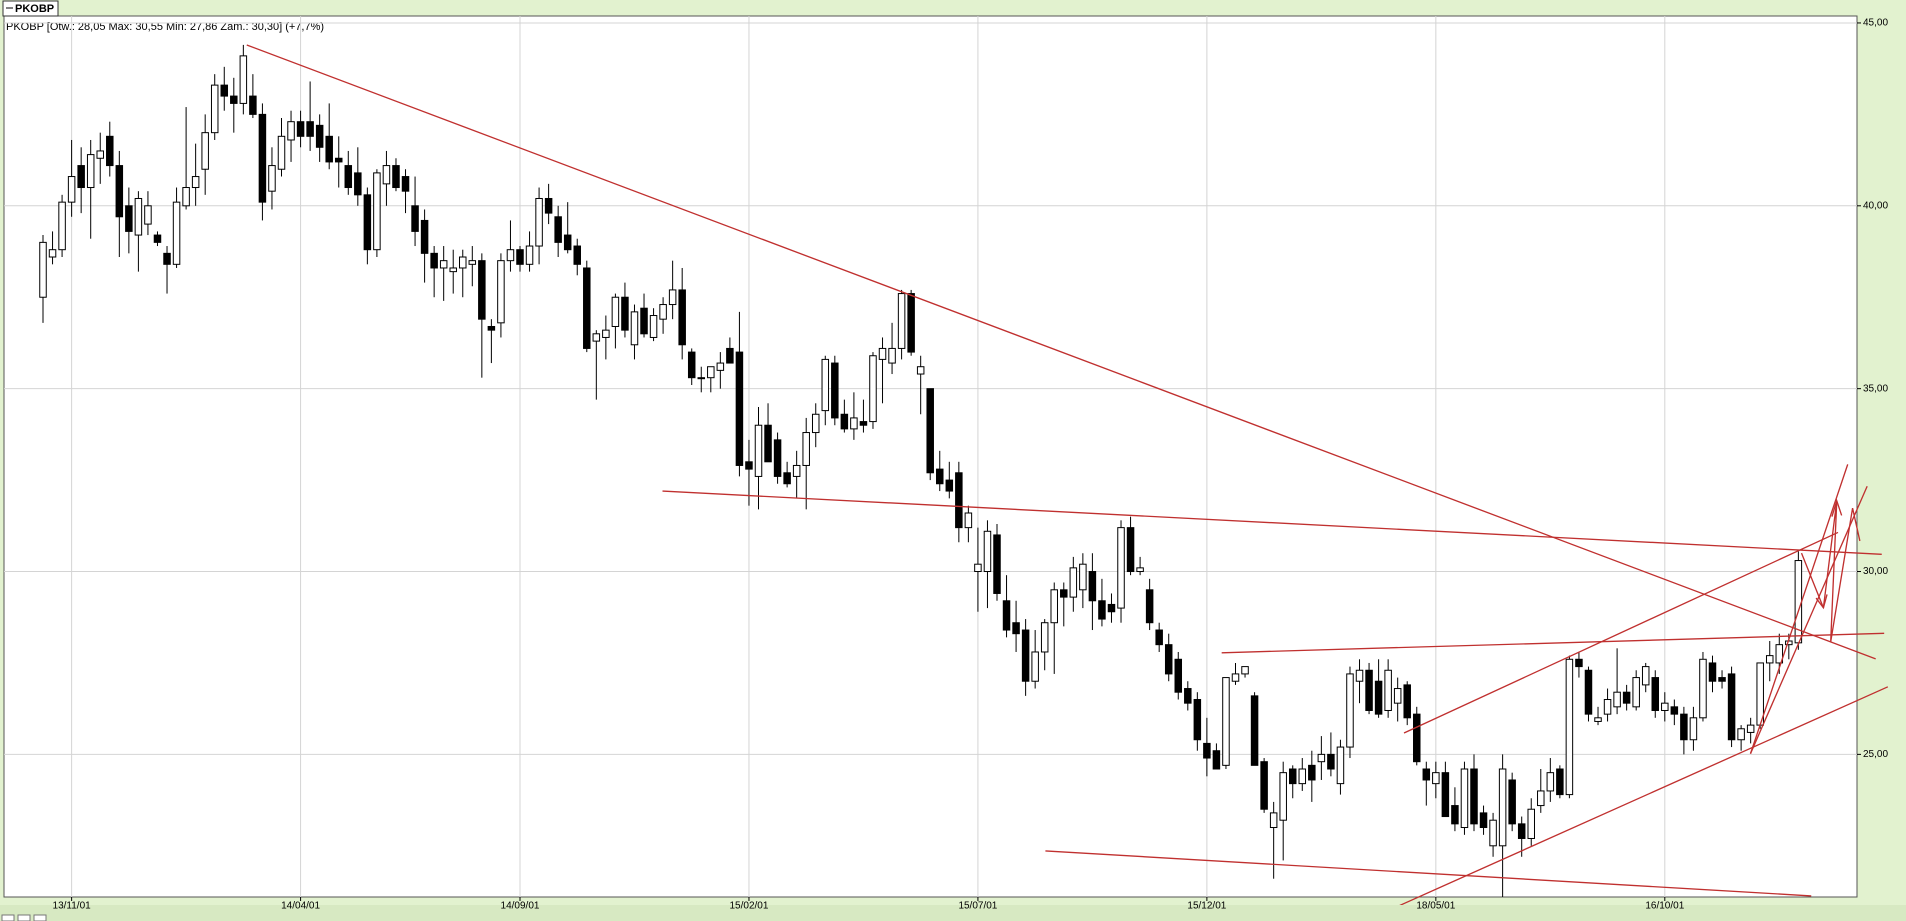  I want to click on symbol-tab, so click(30, 8).